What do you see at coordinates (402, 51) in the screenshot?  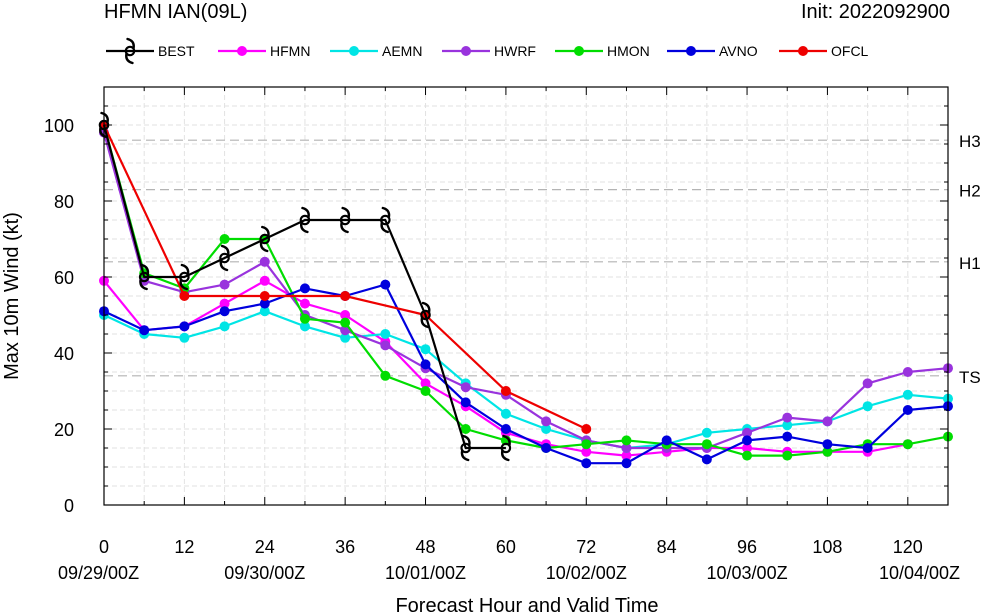 I see `legend-label-aemn: AEMN` at bounding box center [402, 51].